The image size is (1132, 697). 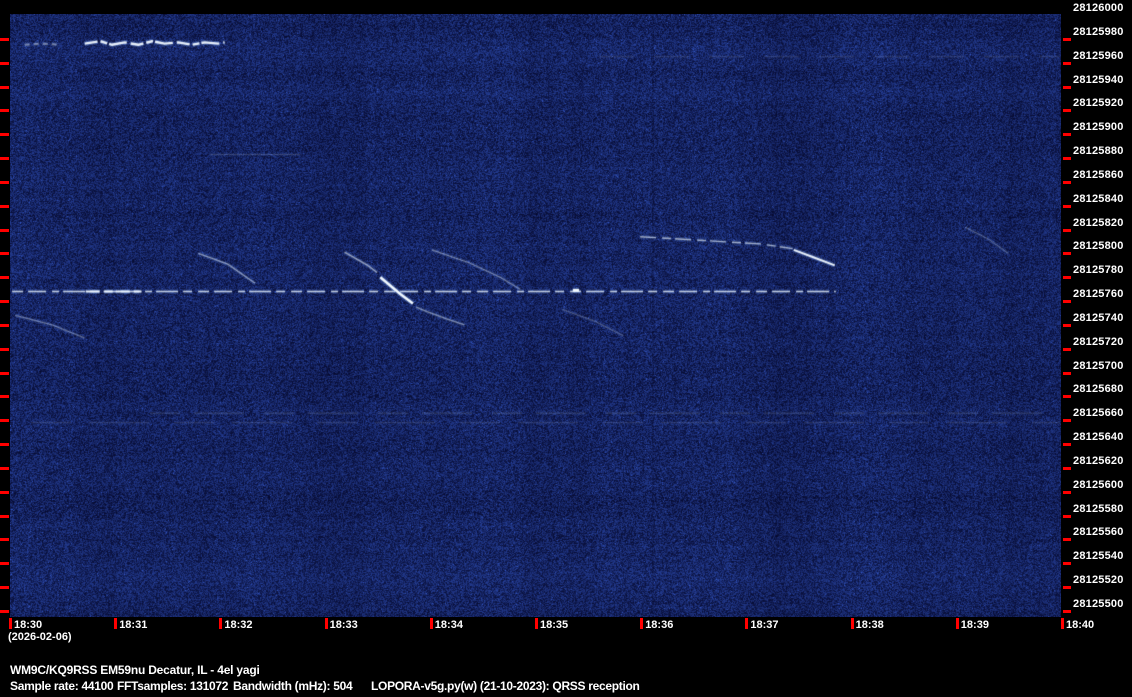 What do you see at coordinates (1098, 31) in the screenshot?
I see `freq-label: 28125980` at bounding box center [1098, 31].